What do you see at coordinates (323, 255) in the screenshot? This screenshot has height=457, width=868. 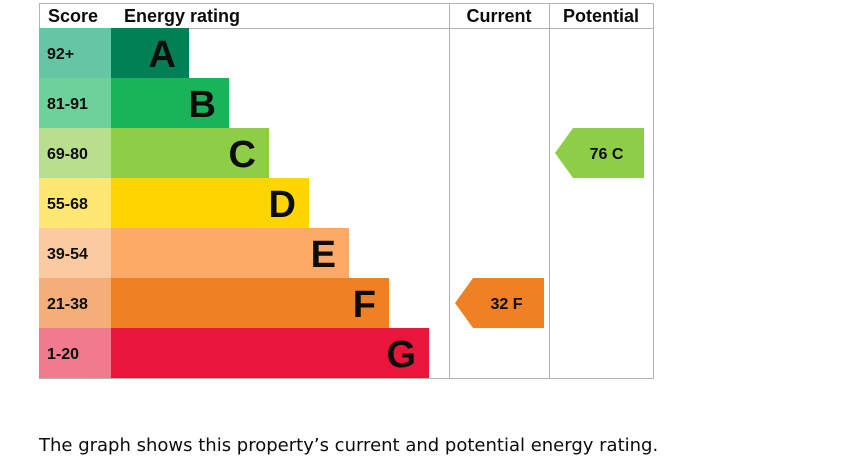 I see `rating-letter-e: E` at bounding box center [323, 255].